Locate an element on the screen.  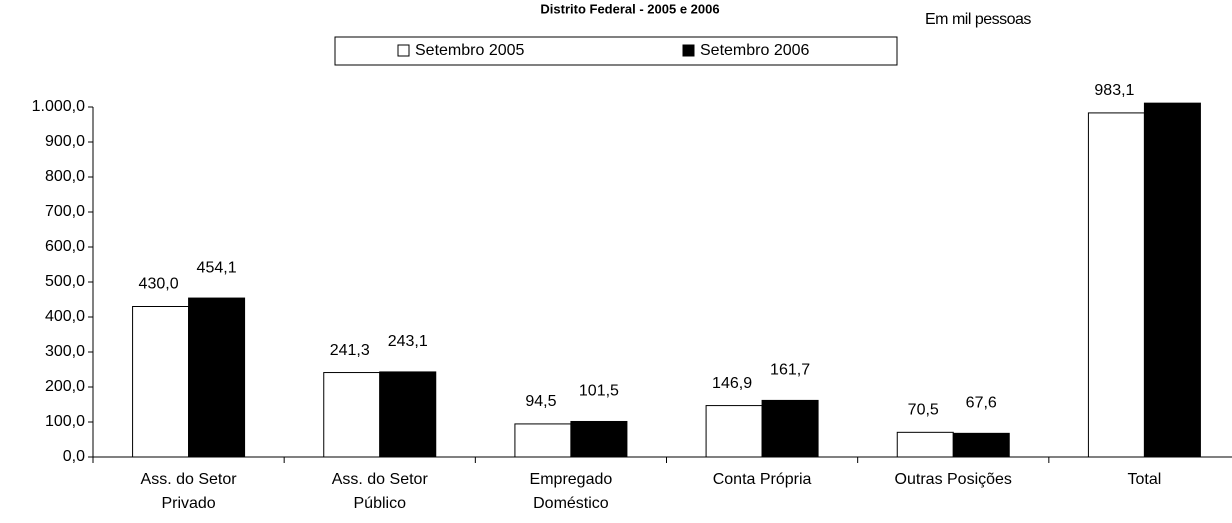
y-tick-label: 600,0 is located at coordinates (65, 246).